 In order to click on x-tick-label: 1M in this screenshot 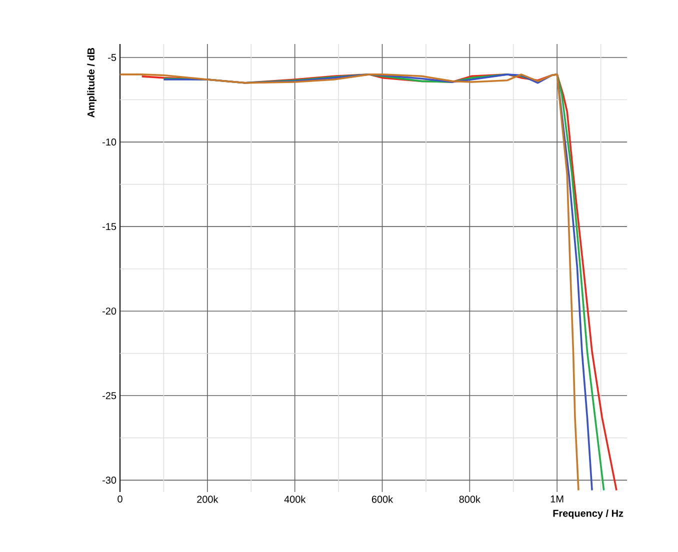, I will do `click(557, 499)`.